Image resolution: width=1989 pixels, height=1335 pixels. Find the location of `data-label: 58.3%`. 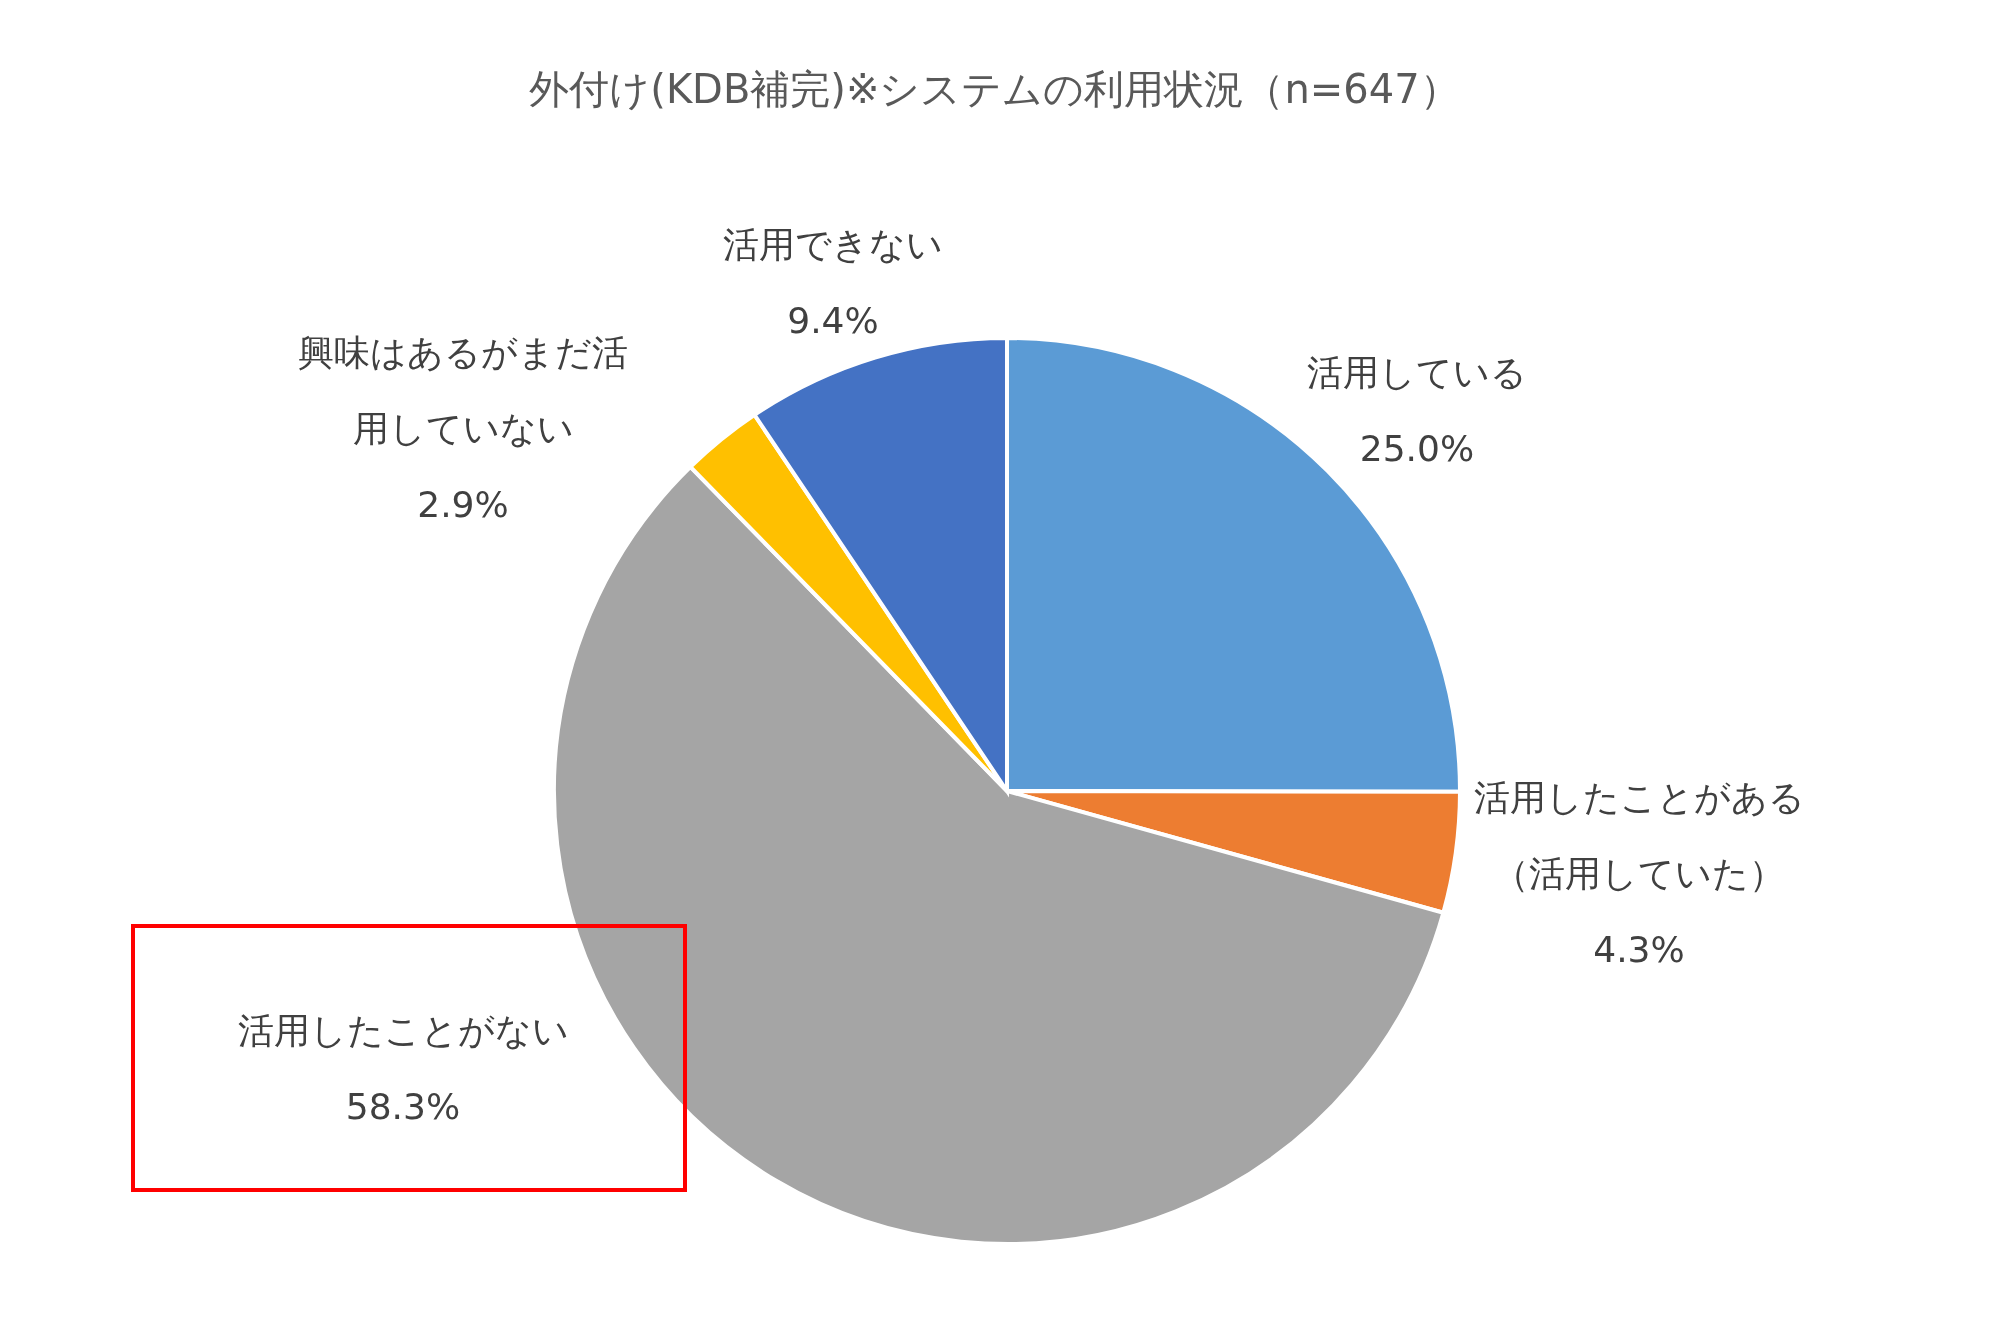

data-label: 58.3% is located at coordinates (403, 1106).